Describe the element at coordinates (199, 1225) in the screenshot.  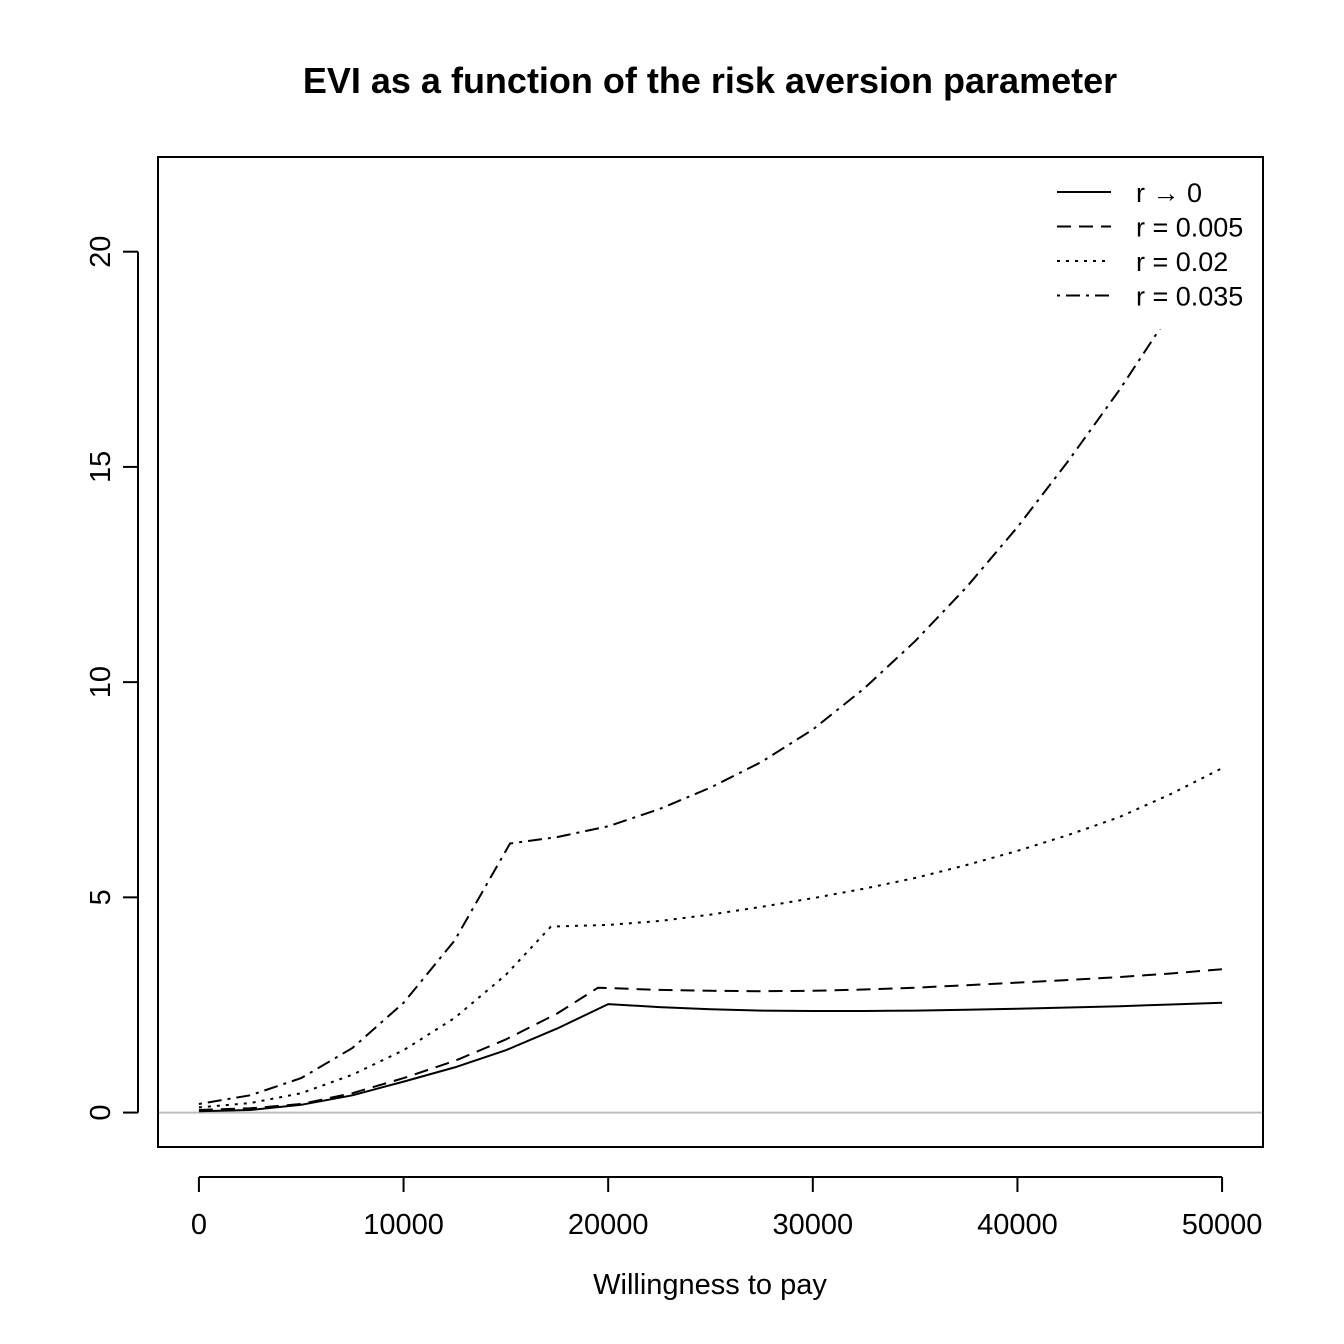
I see `x-tick-label: 0` at that location.